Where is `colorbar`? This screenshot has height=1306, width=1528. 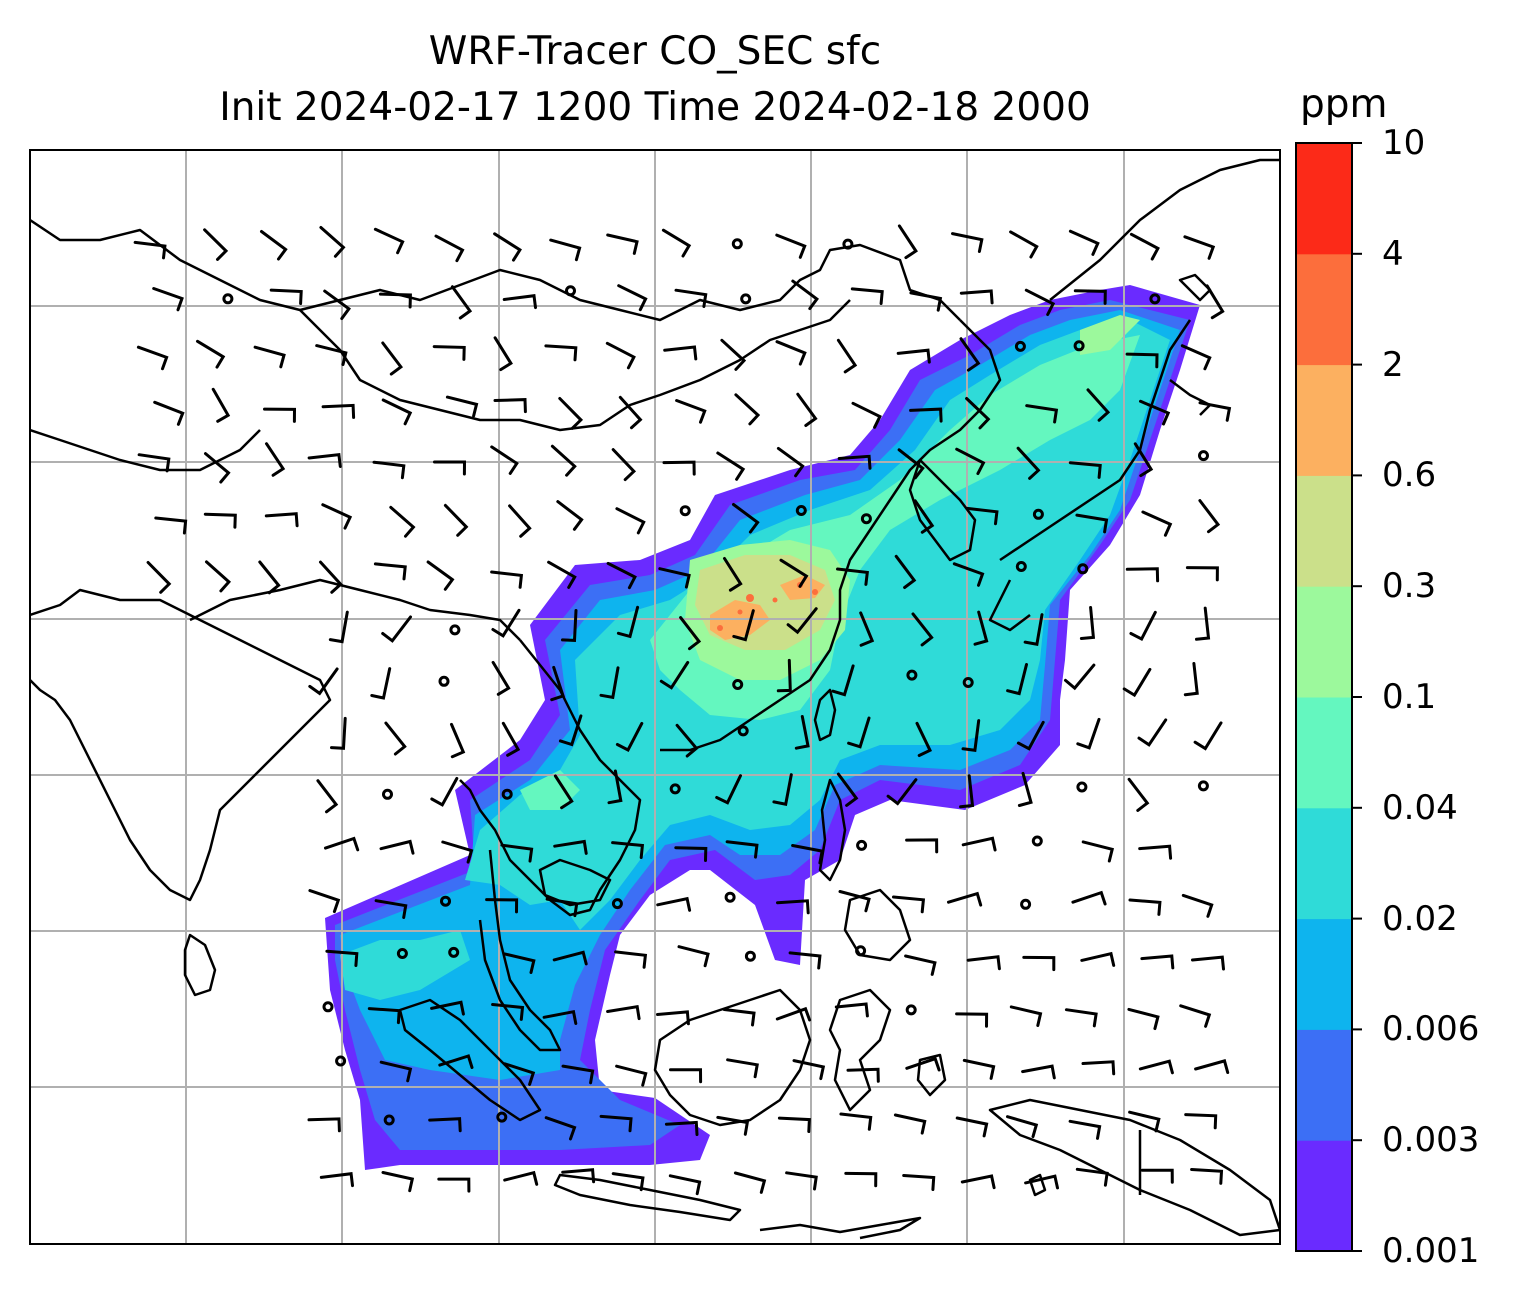
colorbar is located at coordinates (1328, 697).